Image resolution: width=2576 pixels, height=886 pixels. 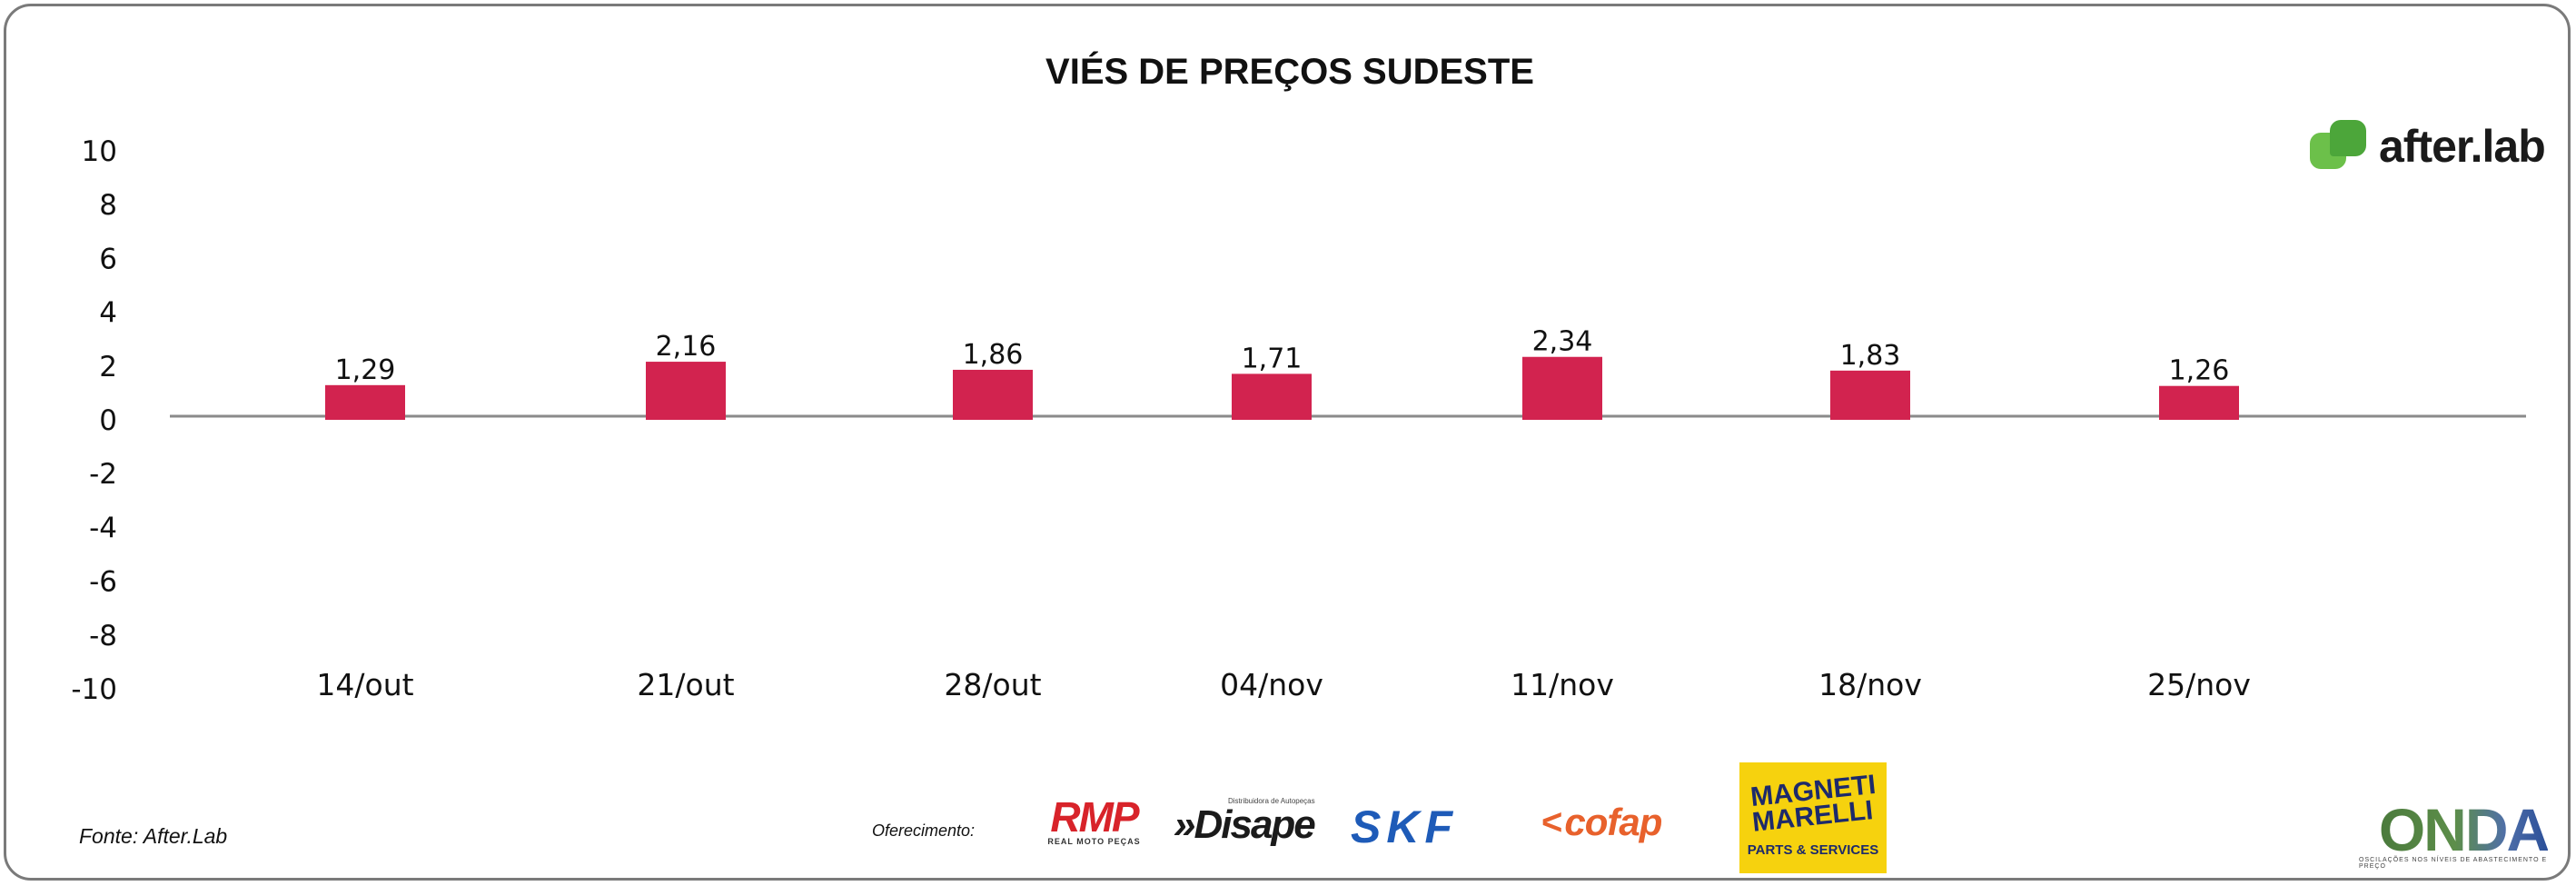 What do you see at coordinates (2341, 146) in the screenshot?
I see `afterlab-logo-icon` at bounding box center [2341, 146].